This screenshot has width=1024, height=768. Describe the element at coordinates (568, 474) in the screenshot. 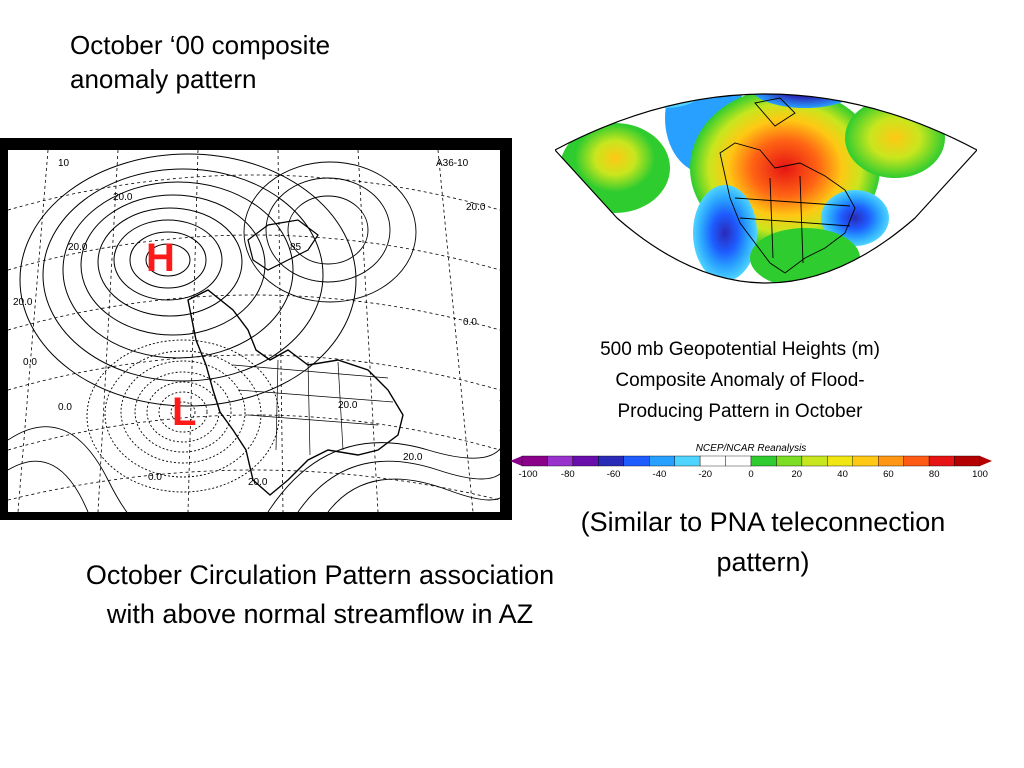

I see `colorbar-tick-label: -80` at that location.